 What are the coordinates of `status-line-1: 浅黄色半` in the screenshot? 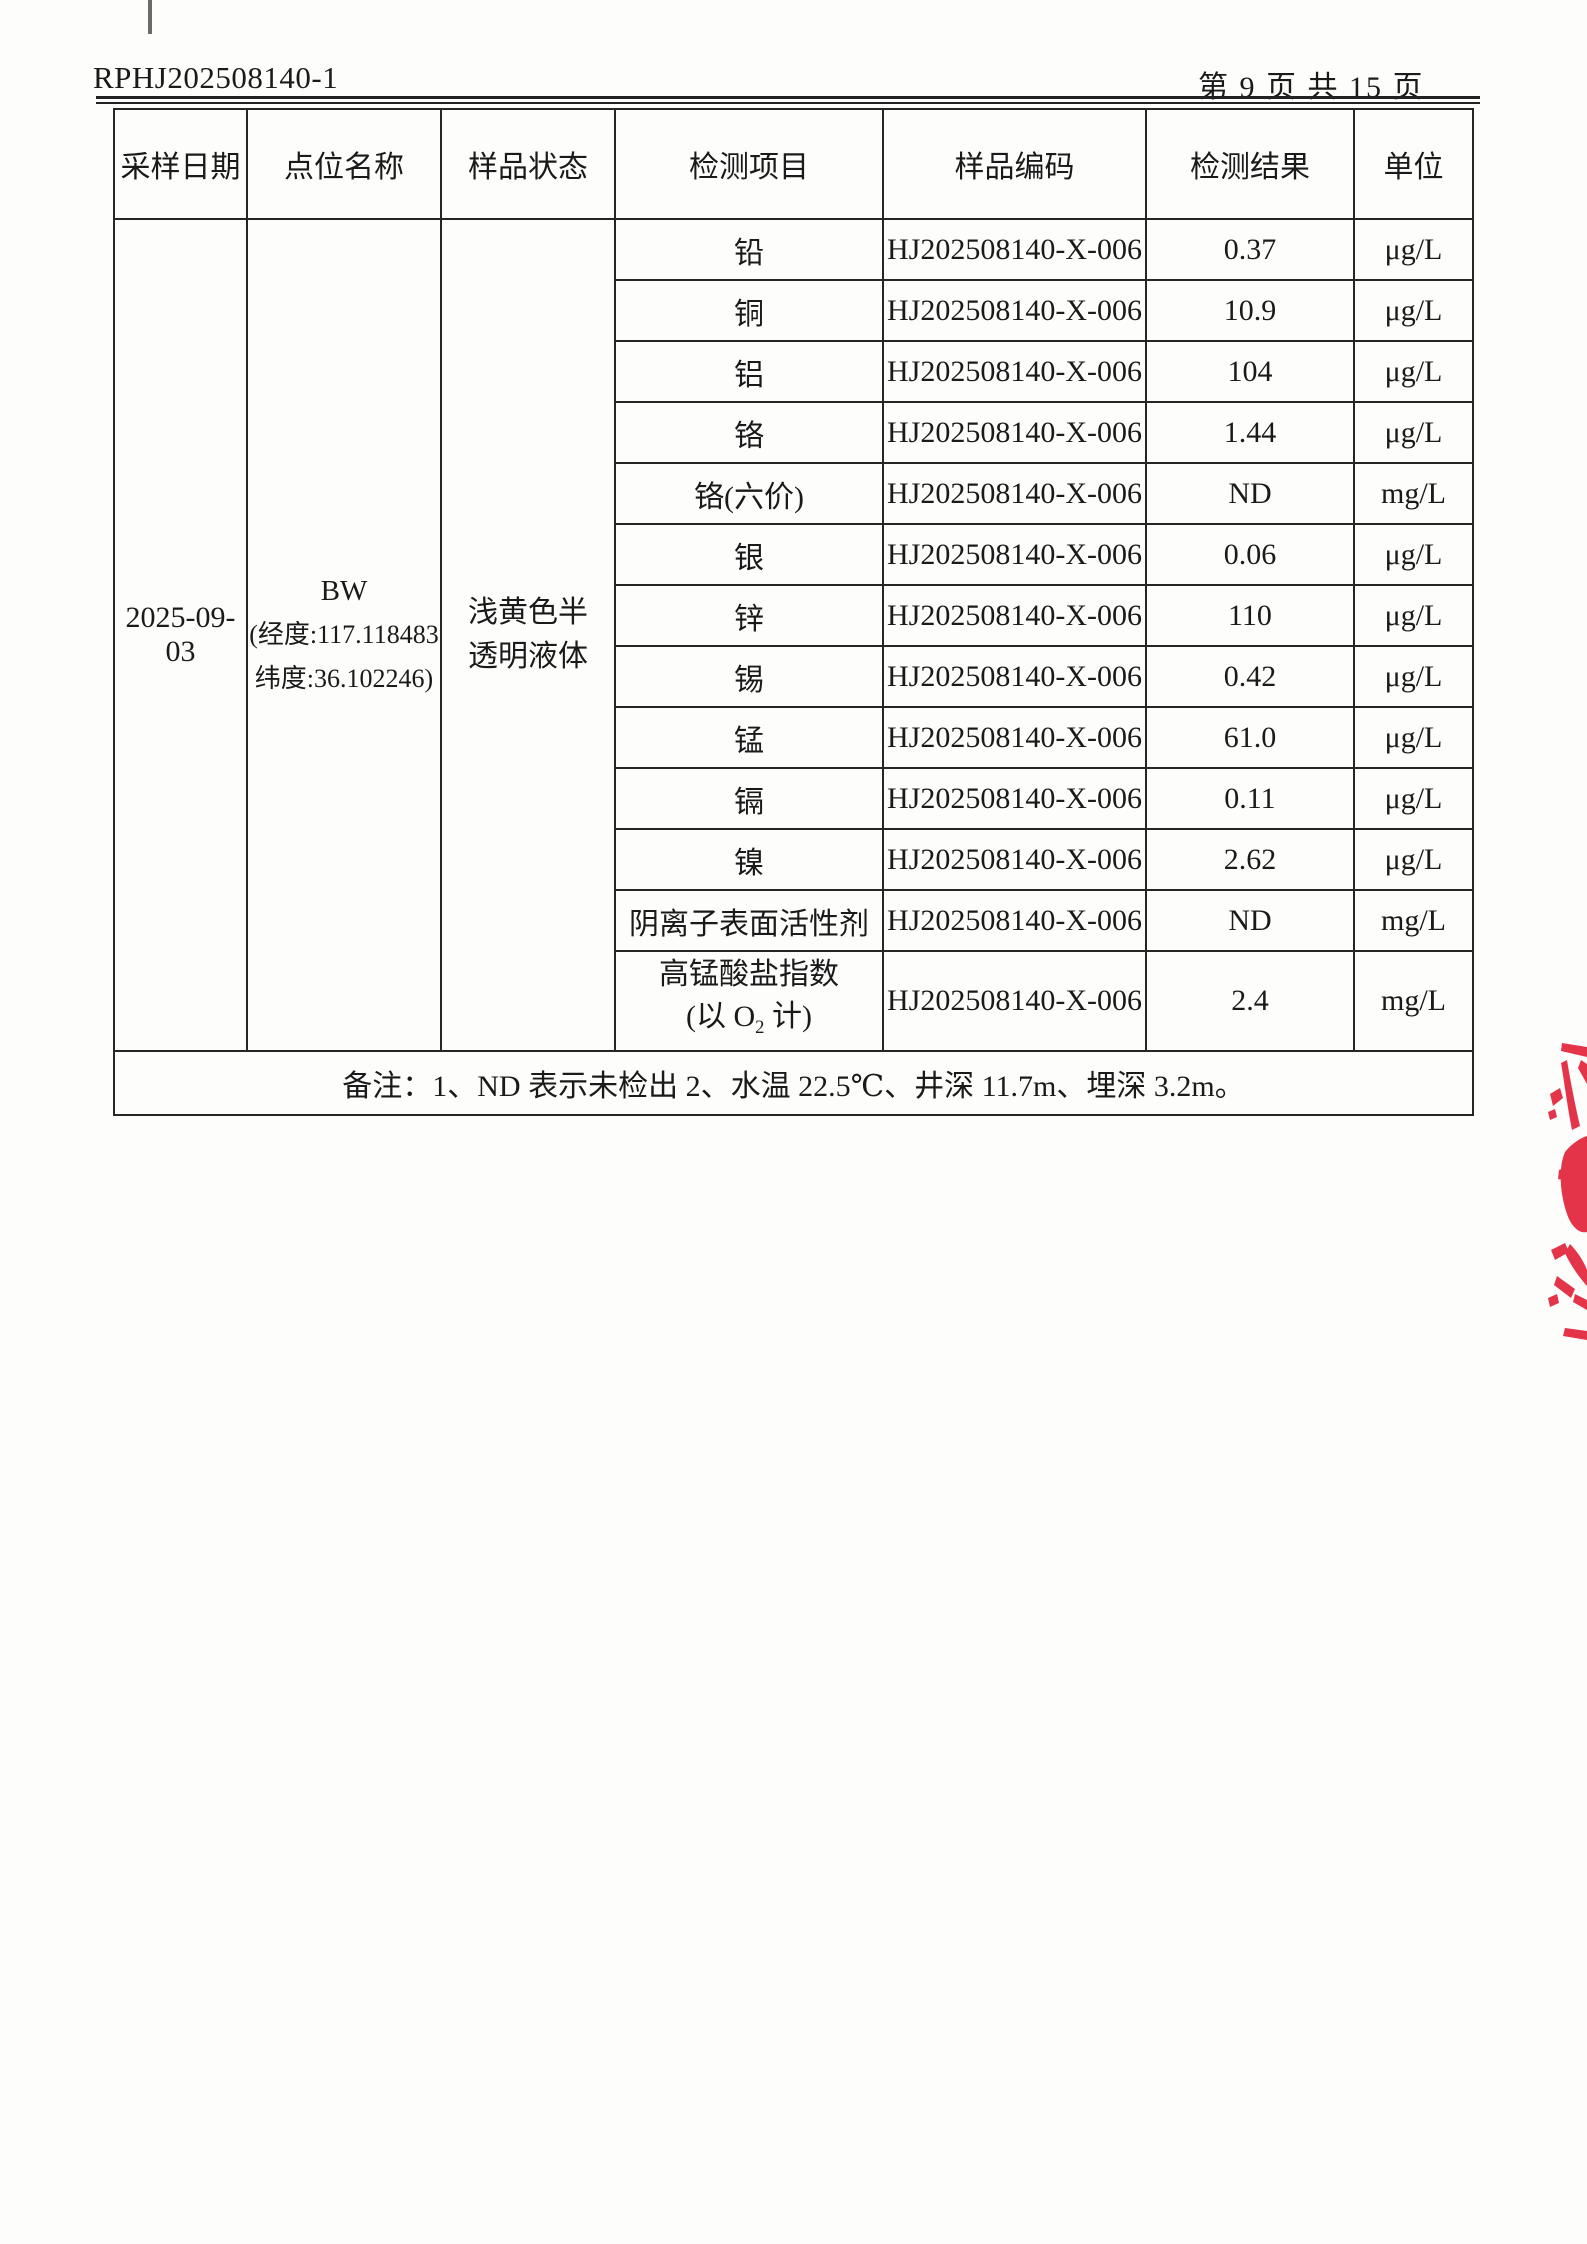 It's located at (528, 612).